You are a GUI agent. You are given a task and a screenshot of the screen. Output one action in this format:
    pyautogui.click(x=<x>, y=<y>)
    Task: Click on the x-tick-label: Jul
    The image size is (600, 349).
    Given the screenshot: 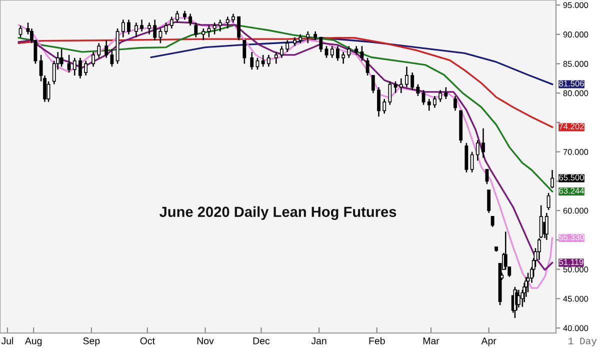 What is the action you would take?
    pyautogui.click(x=7, y=340)
    